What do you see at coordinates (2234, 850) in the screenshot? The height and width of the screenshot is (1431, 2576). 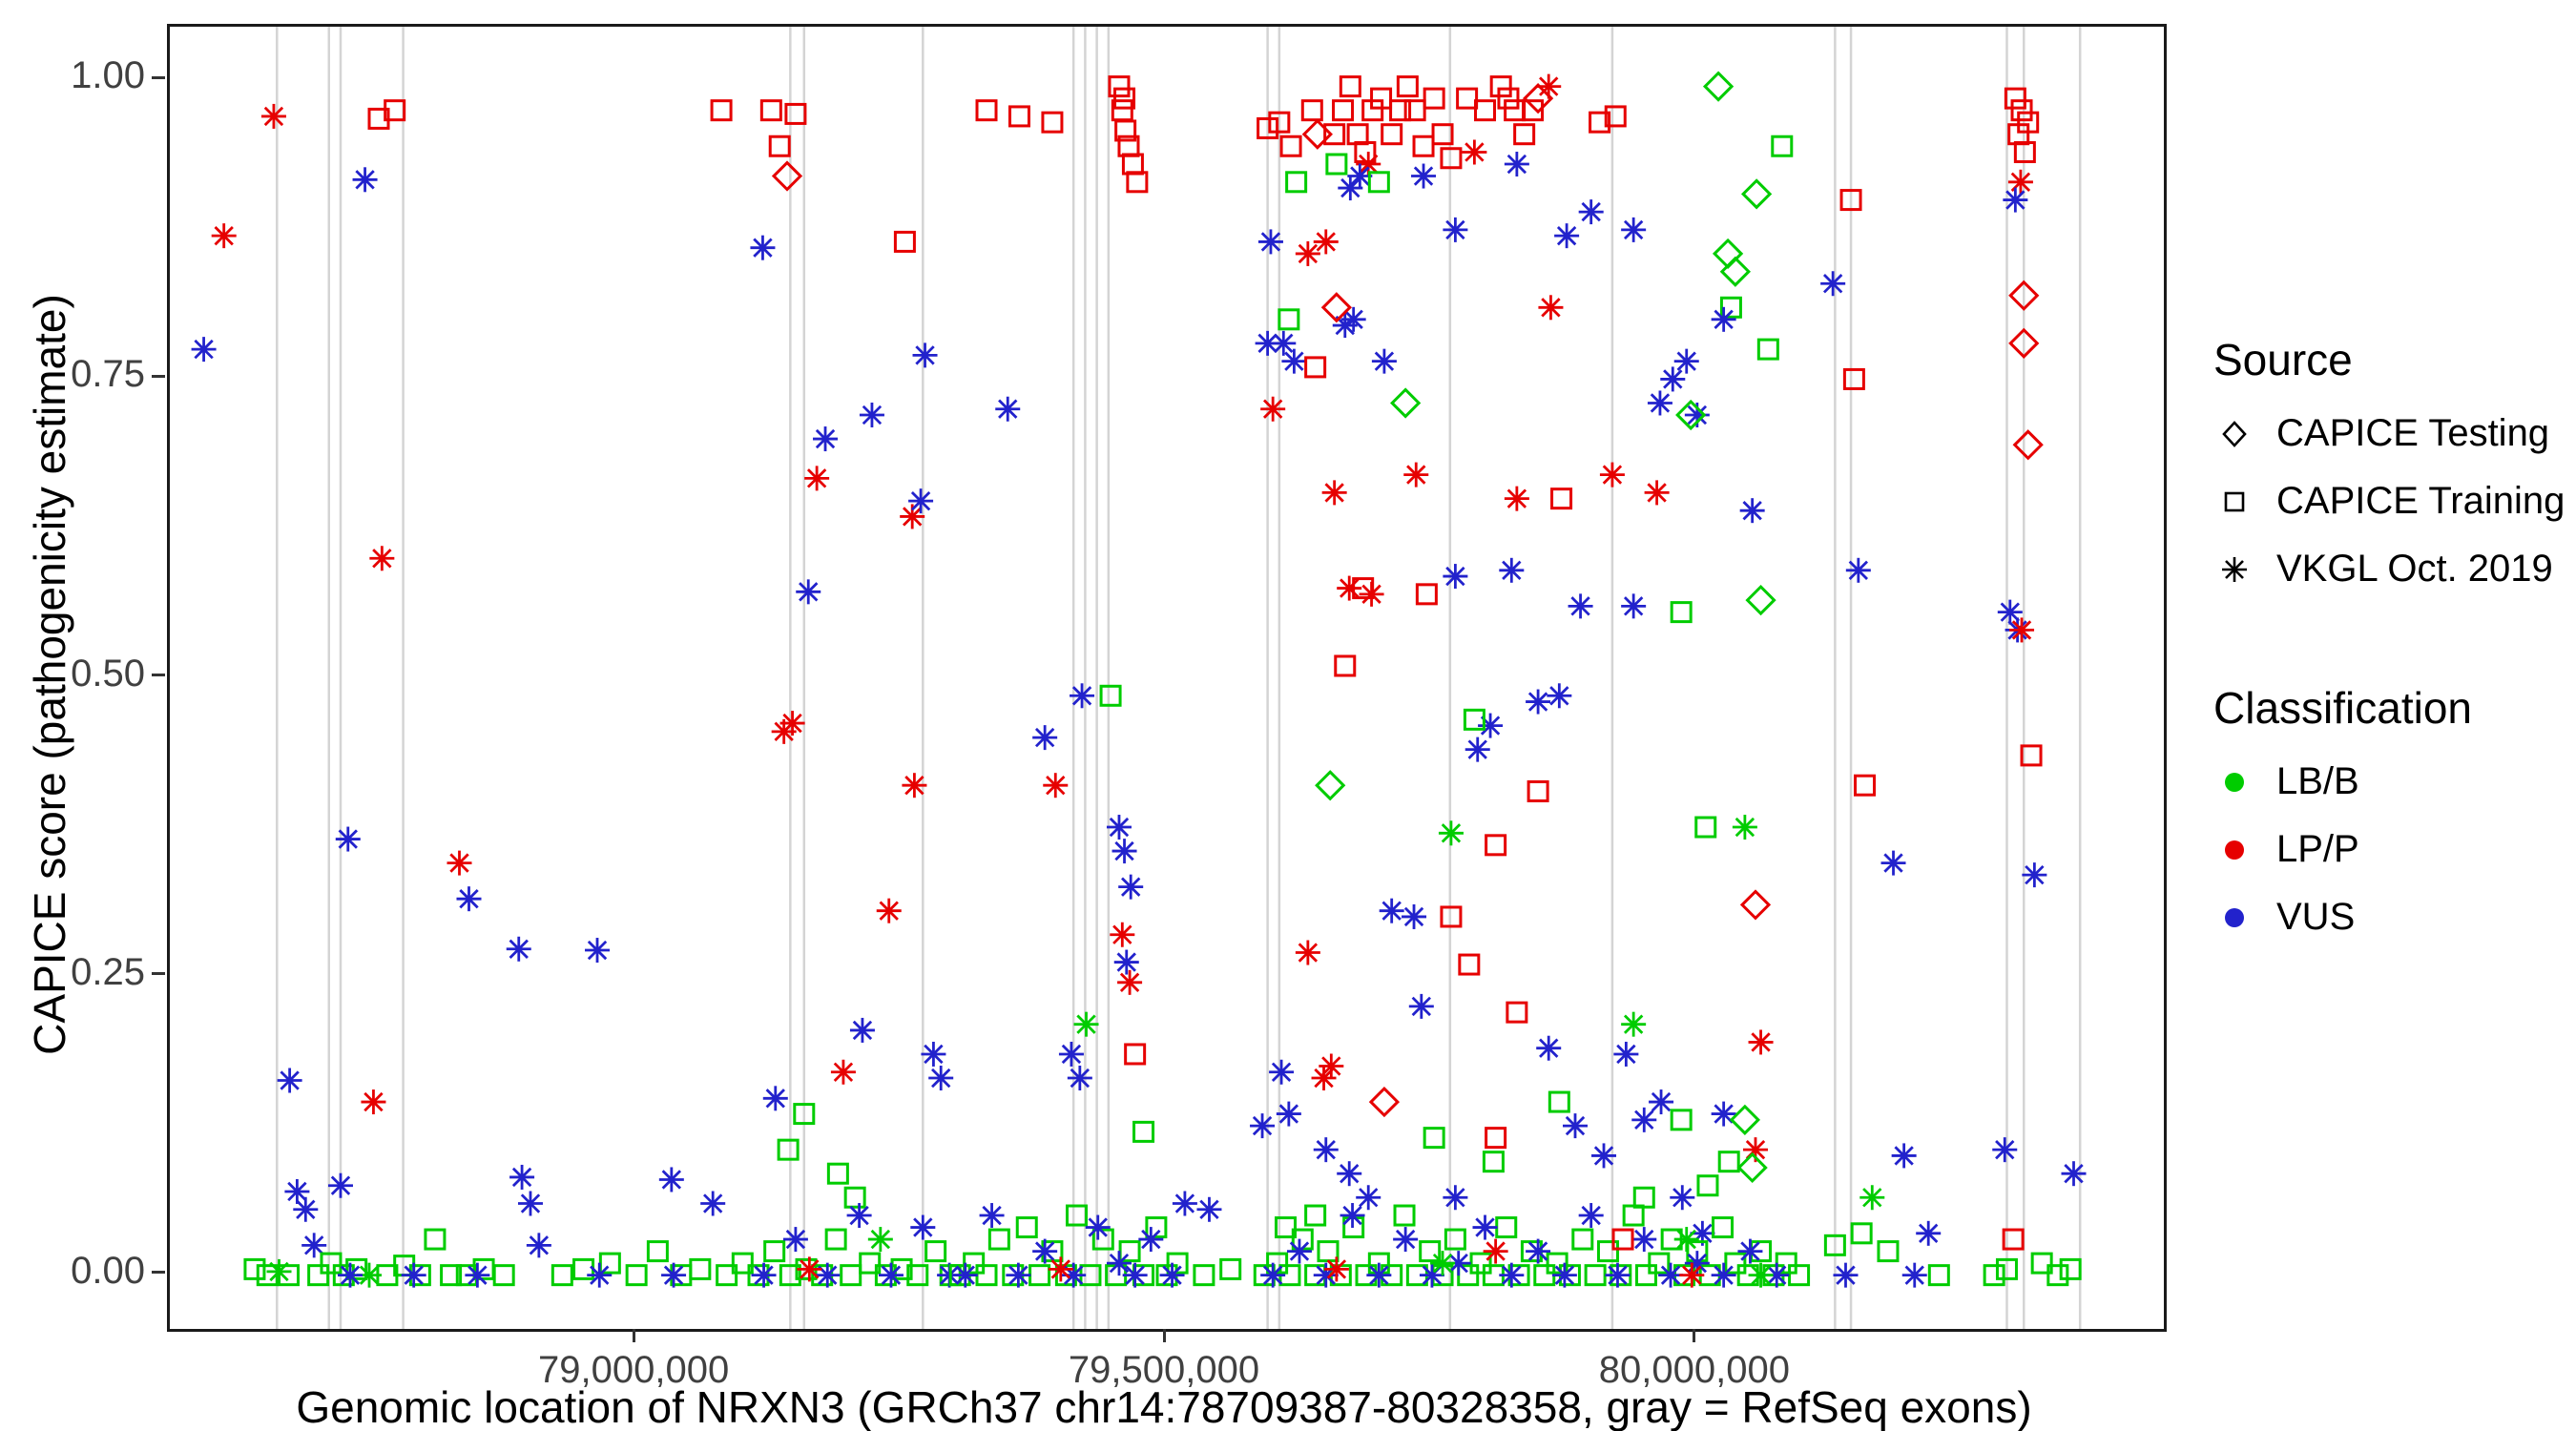 I see `red-dot-icon` at bounding box center [2234, 850].